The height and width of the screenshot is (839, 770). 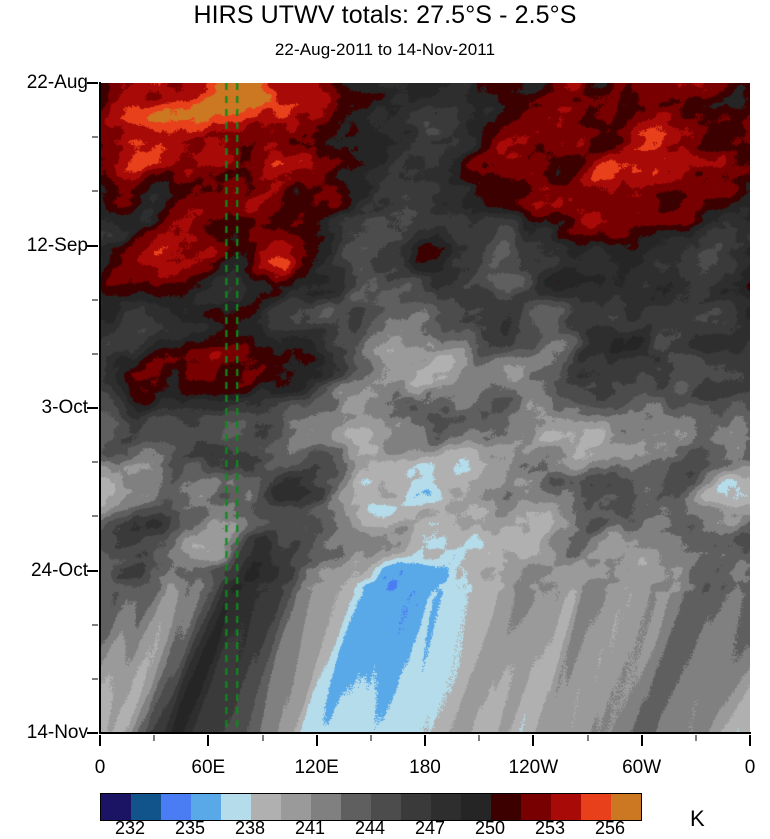 What do you see at coordinates (370, 828) in the screenshot?
I see `colorbar-tick-244: 244` at bounding box center [370, 828].